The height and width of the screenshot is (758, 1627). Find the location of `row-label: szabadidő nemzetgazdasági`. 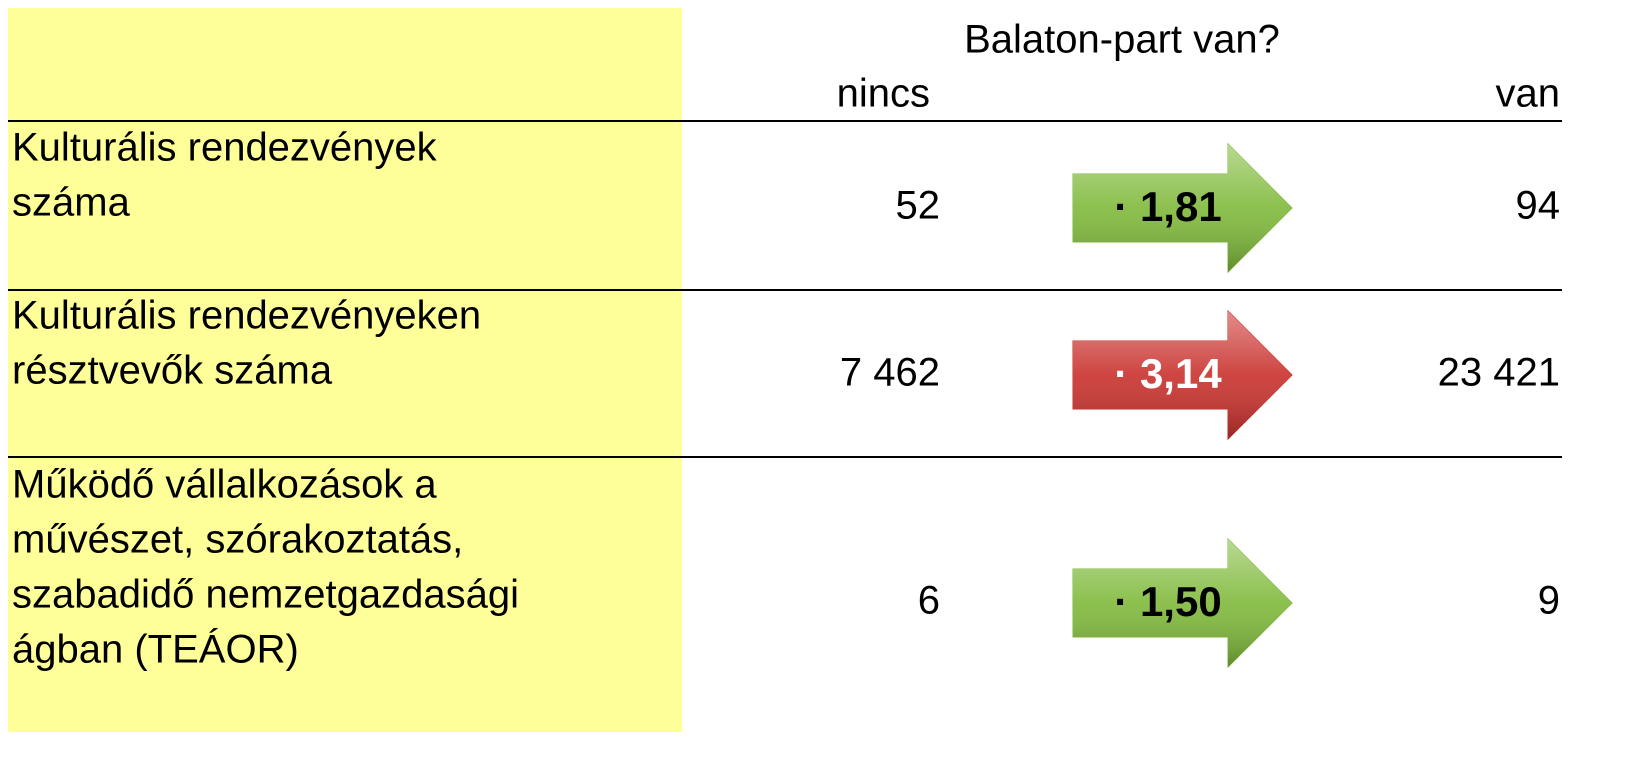

row-label: szabadidő nemzetgazdasági is located at coordinates (265, 595).